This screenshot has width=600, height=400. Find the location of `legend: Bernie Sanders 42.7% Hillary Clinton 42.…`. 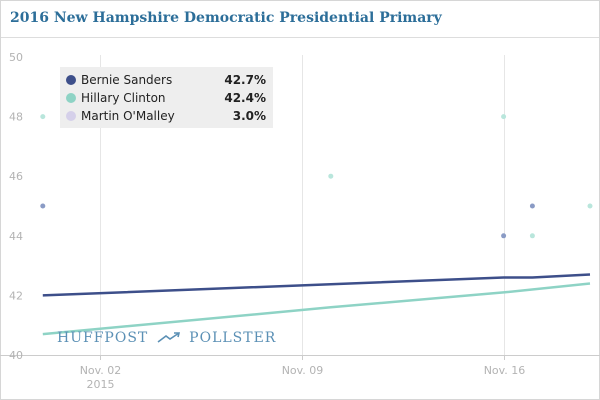

legend: Bernie Sanders 42.7% Hillary Clinton 42.… is located at coordinates (166, 97).